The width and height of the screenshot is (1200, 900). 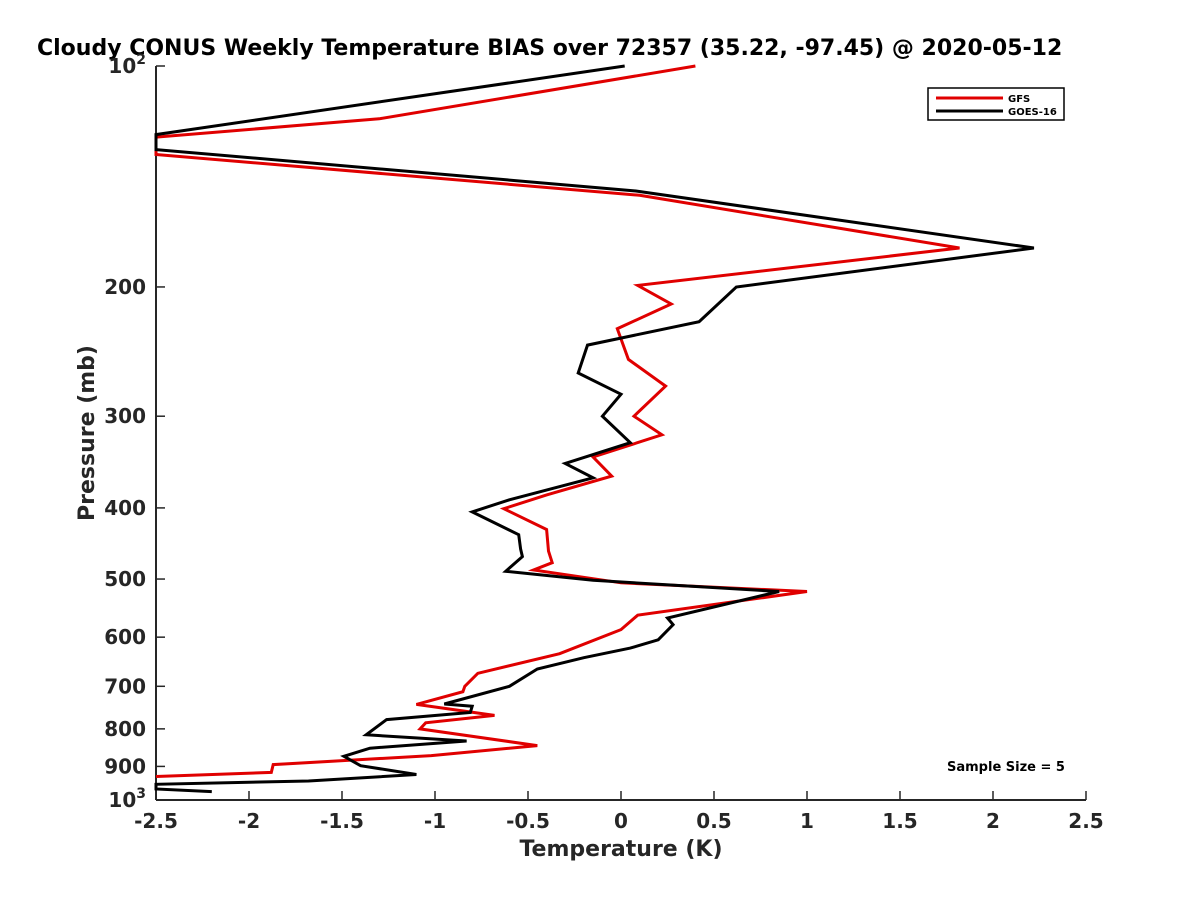 What do you see at coordinates (713, 821) in the screenshot?
I see `x-tick-label: 0.5` at bounding box center [713, 821].